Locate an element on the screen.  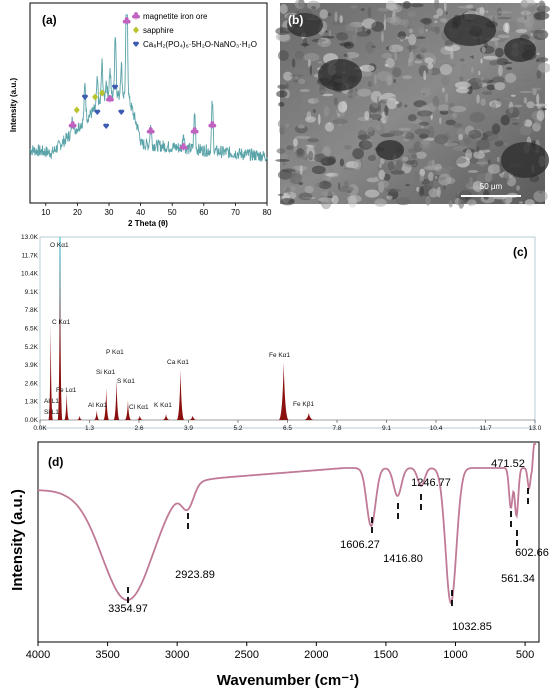
eds-peak-label: P Kα1 is located at coordinates (115, 352).